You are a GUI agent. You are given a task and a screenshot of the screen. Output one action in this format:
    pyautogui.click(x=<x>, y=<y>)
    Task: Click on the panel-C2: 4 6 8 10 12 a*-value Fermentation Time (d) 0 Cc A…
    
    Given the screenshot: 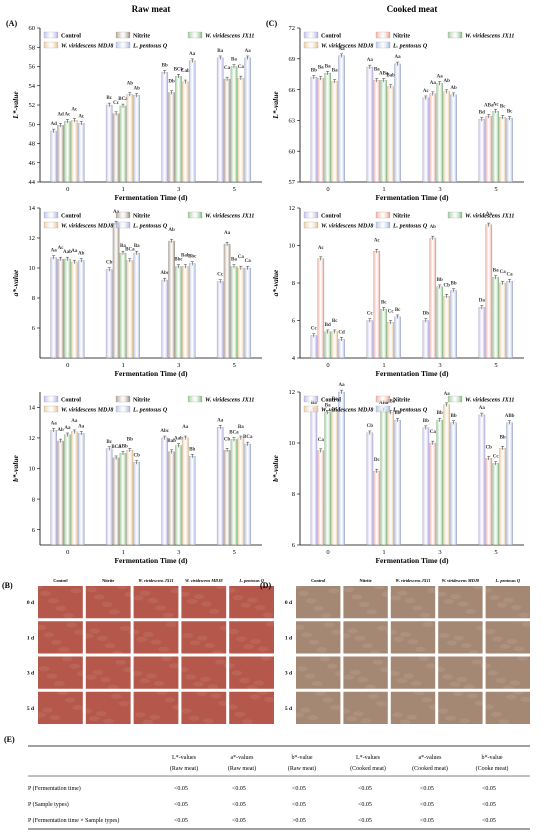 What is the action you would take?
    pyautogui.click(x=397, y=291)
    